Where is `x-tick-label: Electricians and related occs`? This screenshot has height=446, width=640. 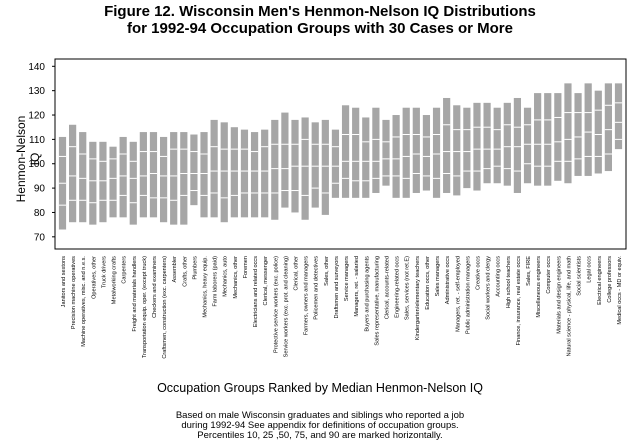 x-tick-label: Electricians and related occs is located at coordinates (256, 291).